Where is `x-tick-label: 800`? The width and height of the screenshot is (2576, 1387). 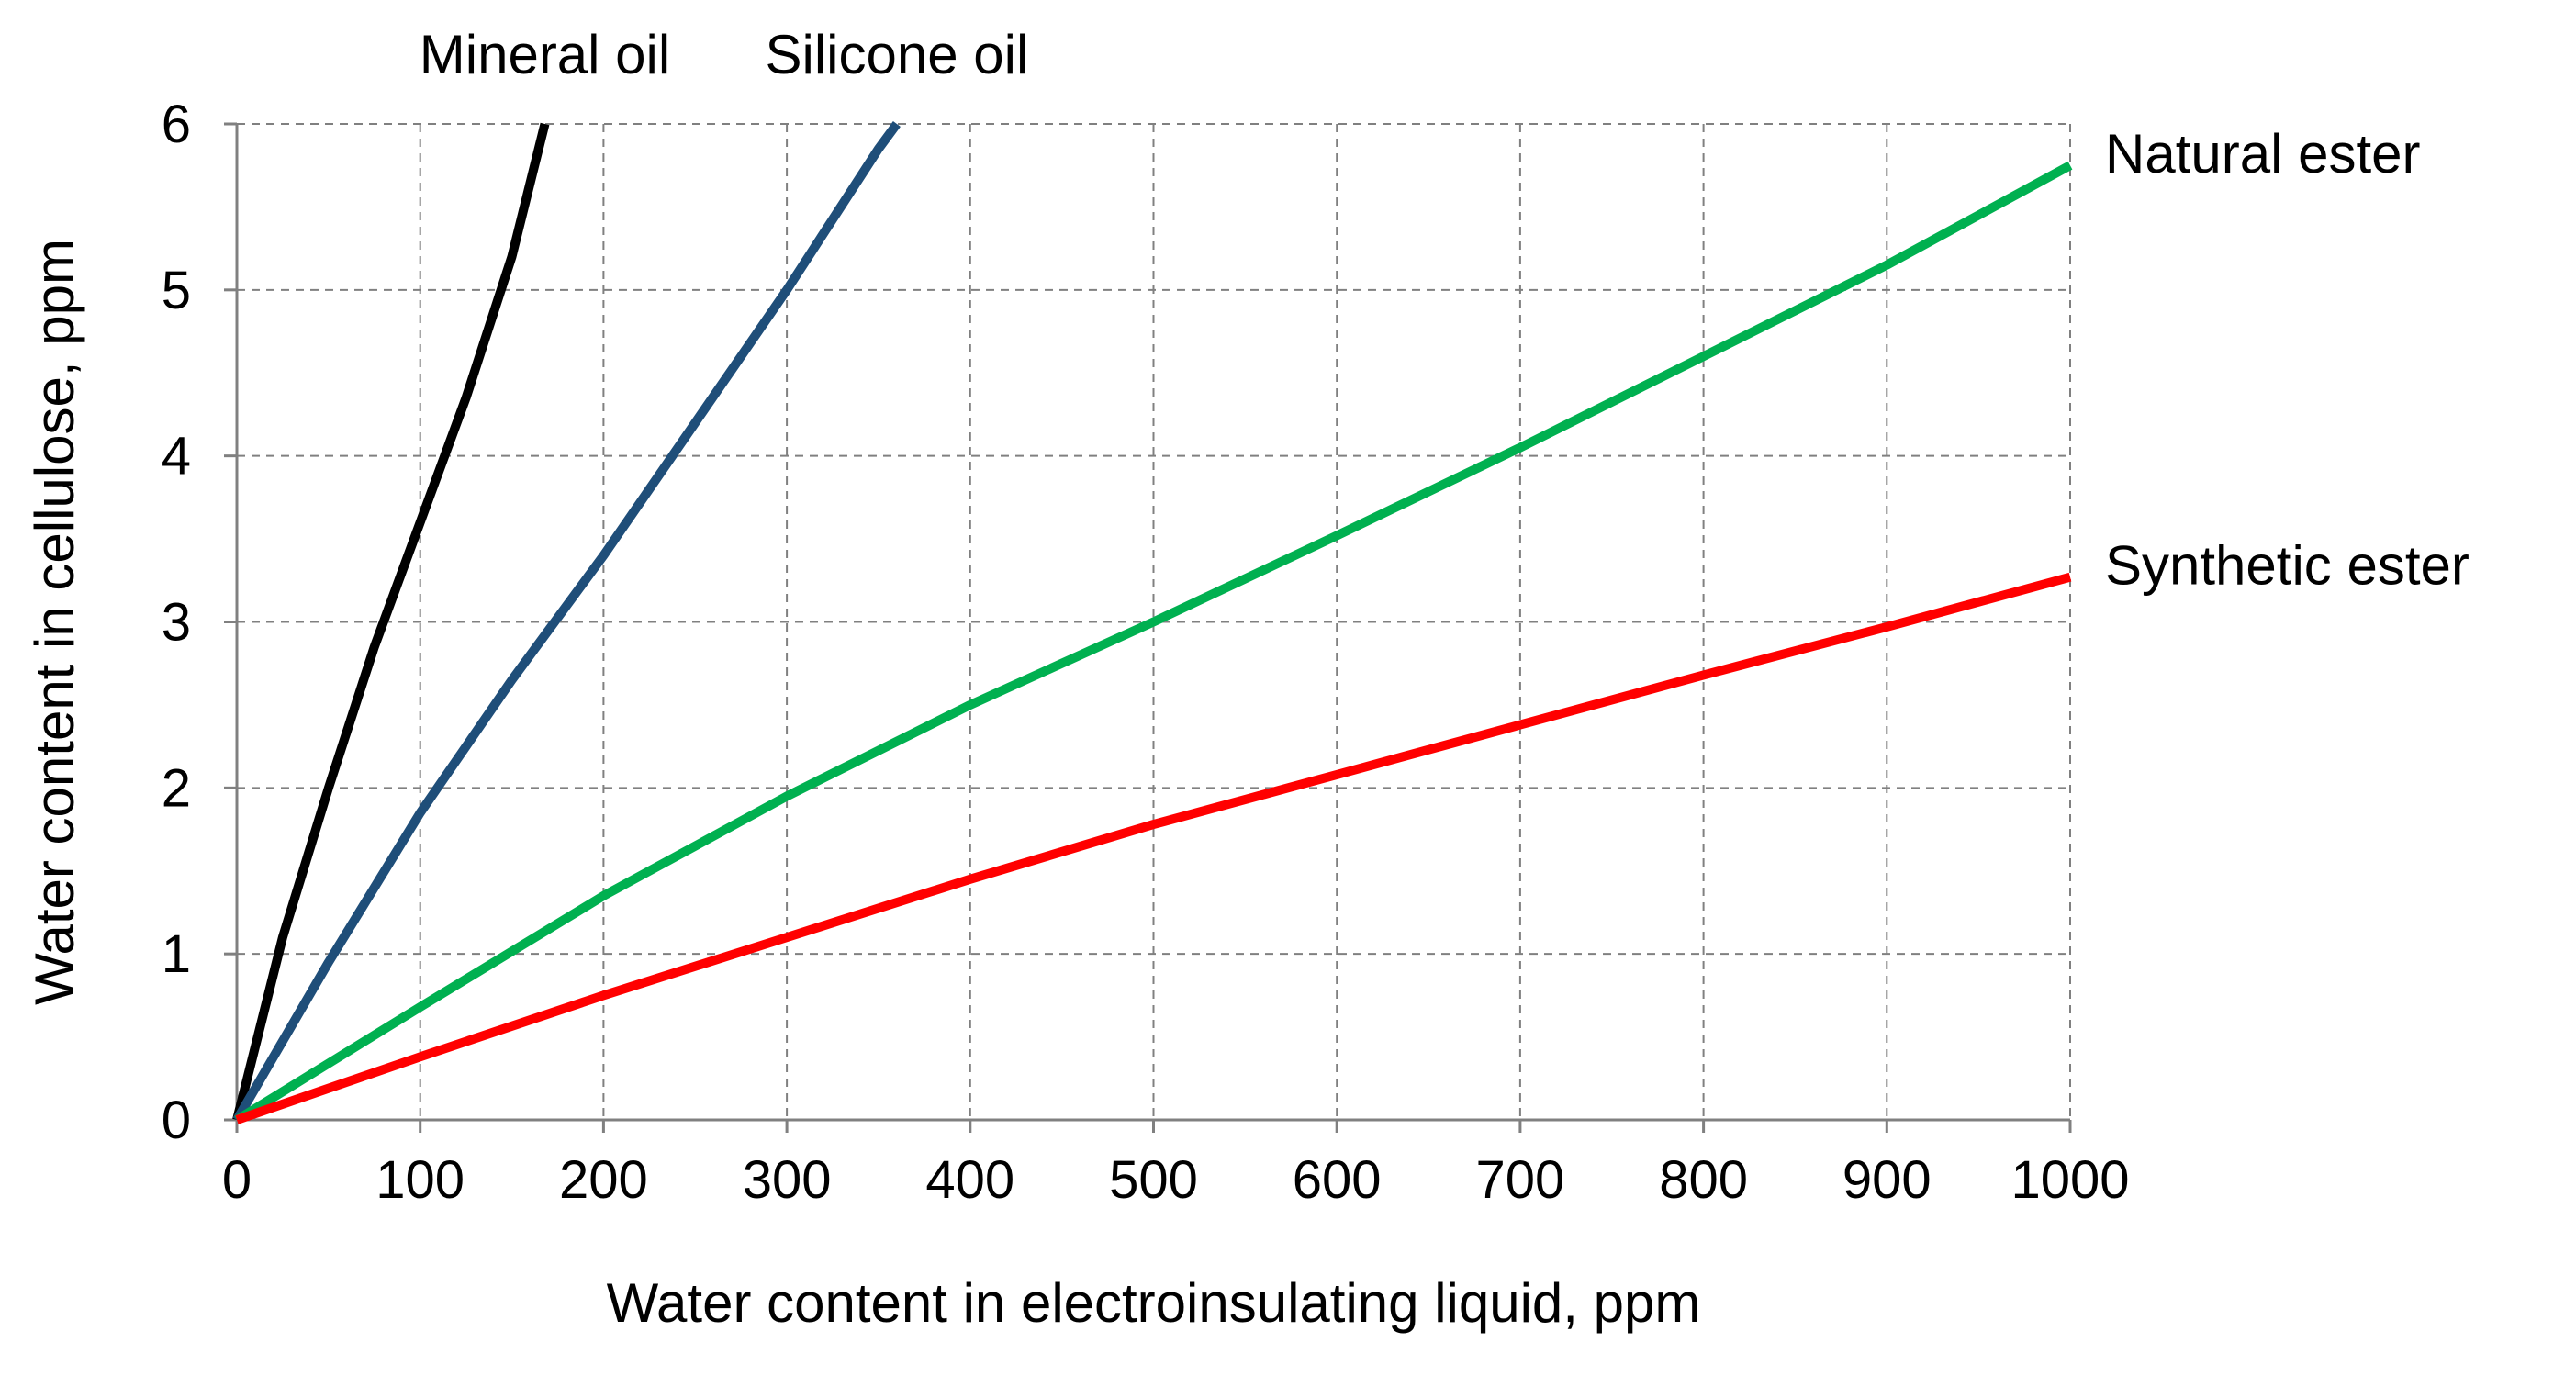
x-tick-label: 800 is located at coordinates (1703, 1180).